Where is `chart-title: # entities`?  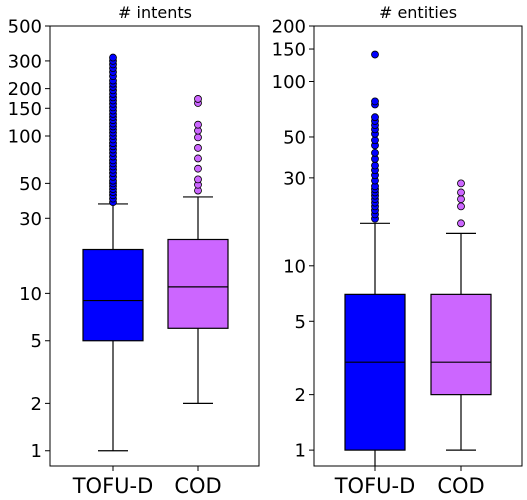 chart-title: # entities is located at coordinates (418, 12).